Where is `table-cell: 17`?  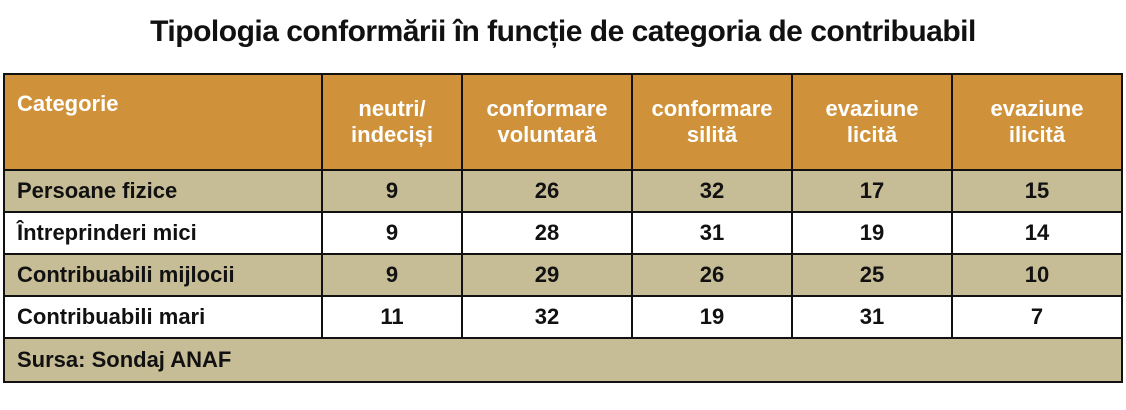
table-cell: 17 is located at coordinates (872, 191).